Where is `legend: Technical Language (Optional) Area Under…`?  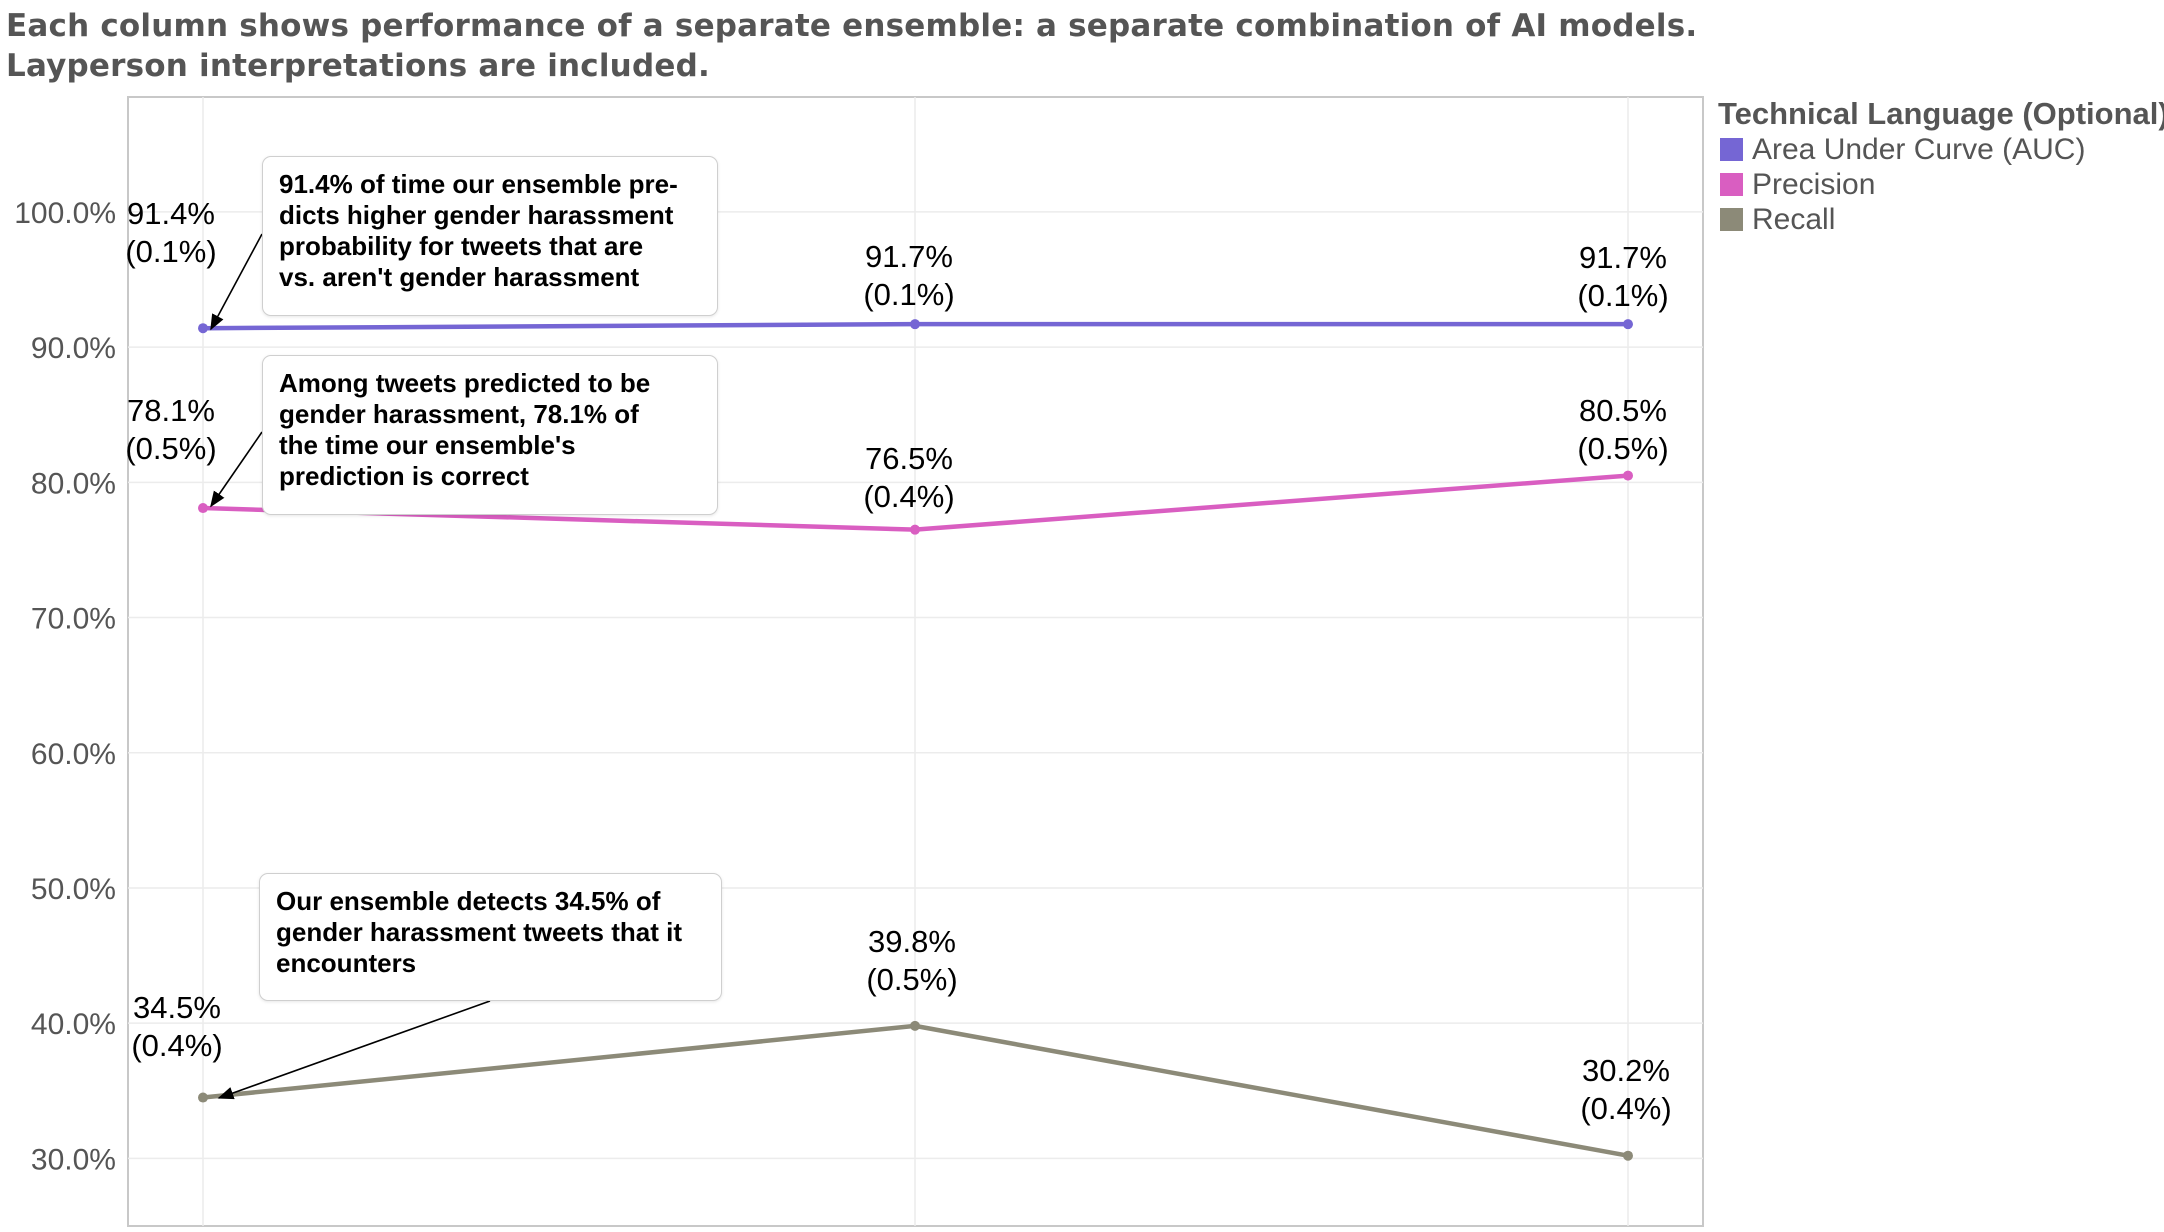
legend: Technical Language (Optional) Area Under… is located at coordinates (1941, 166).